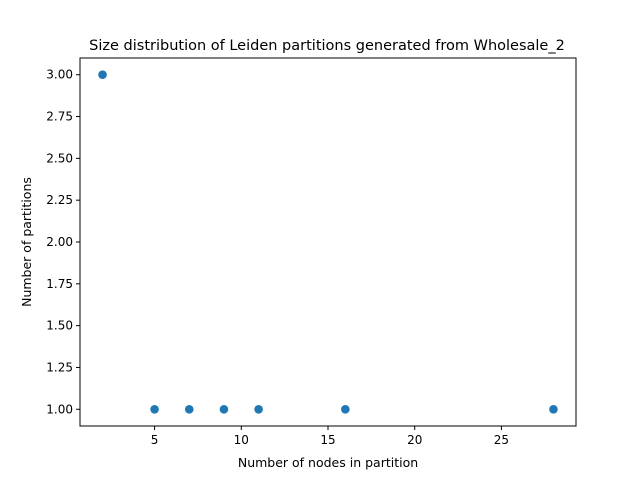 The image size is (640, 480). What do you see at coordinates (59, 326) in the screenshot?
I see `y-tick-label: 1.50` at bounding box center [59, 326].